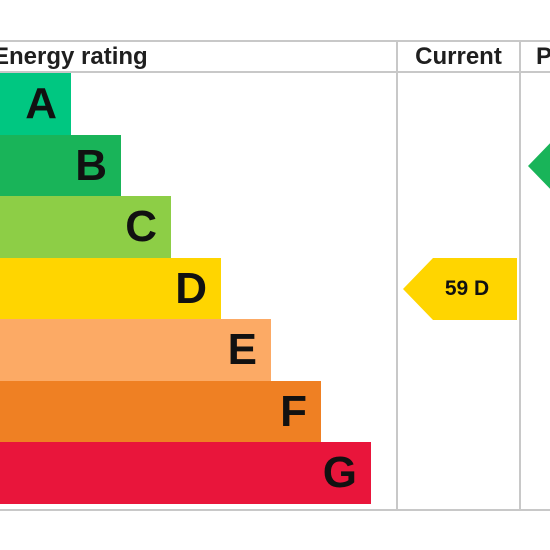  Describe the element at coordinates (110, 289) in the screenshot. I see `band-d: D` at that location.